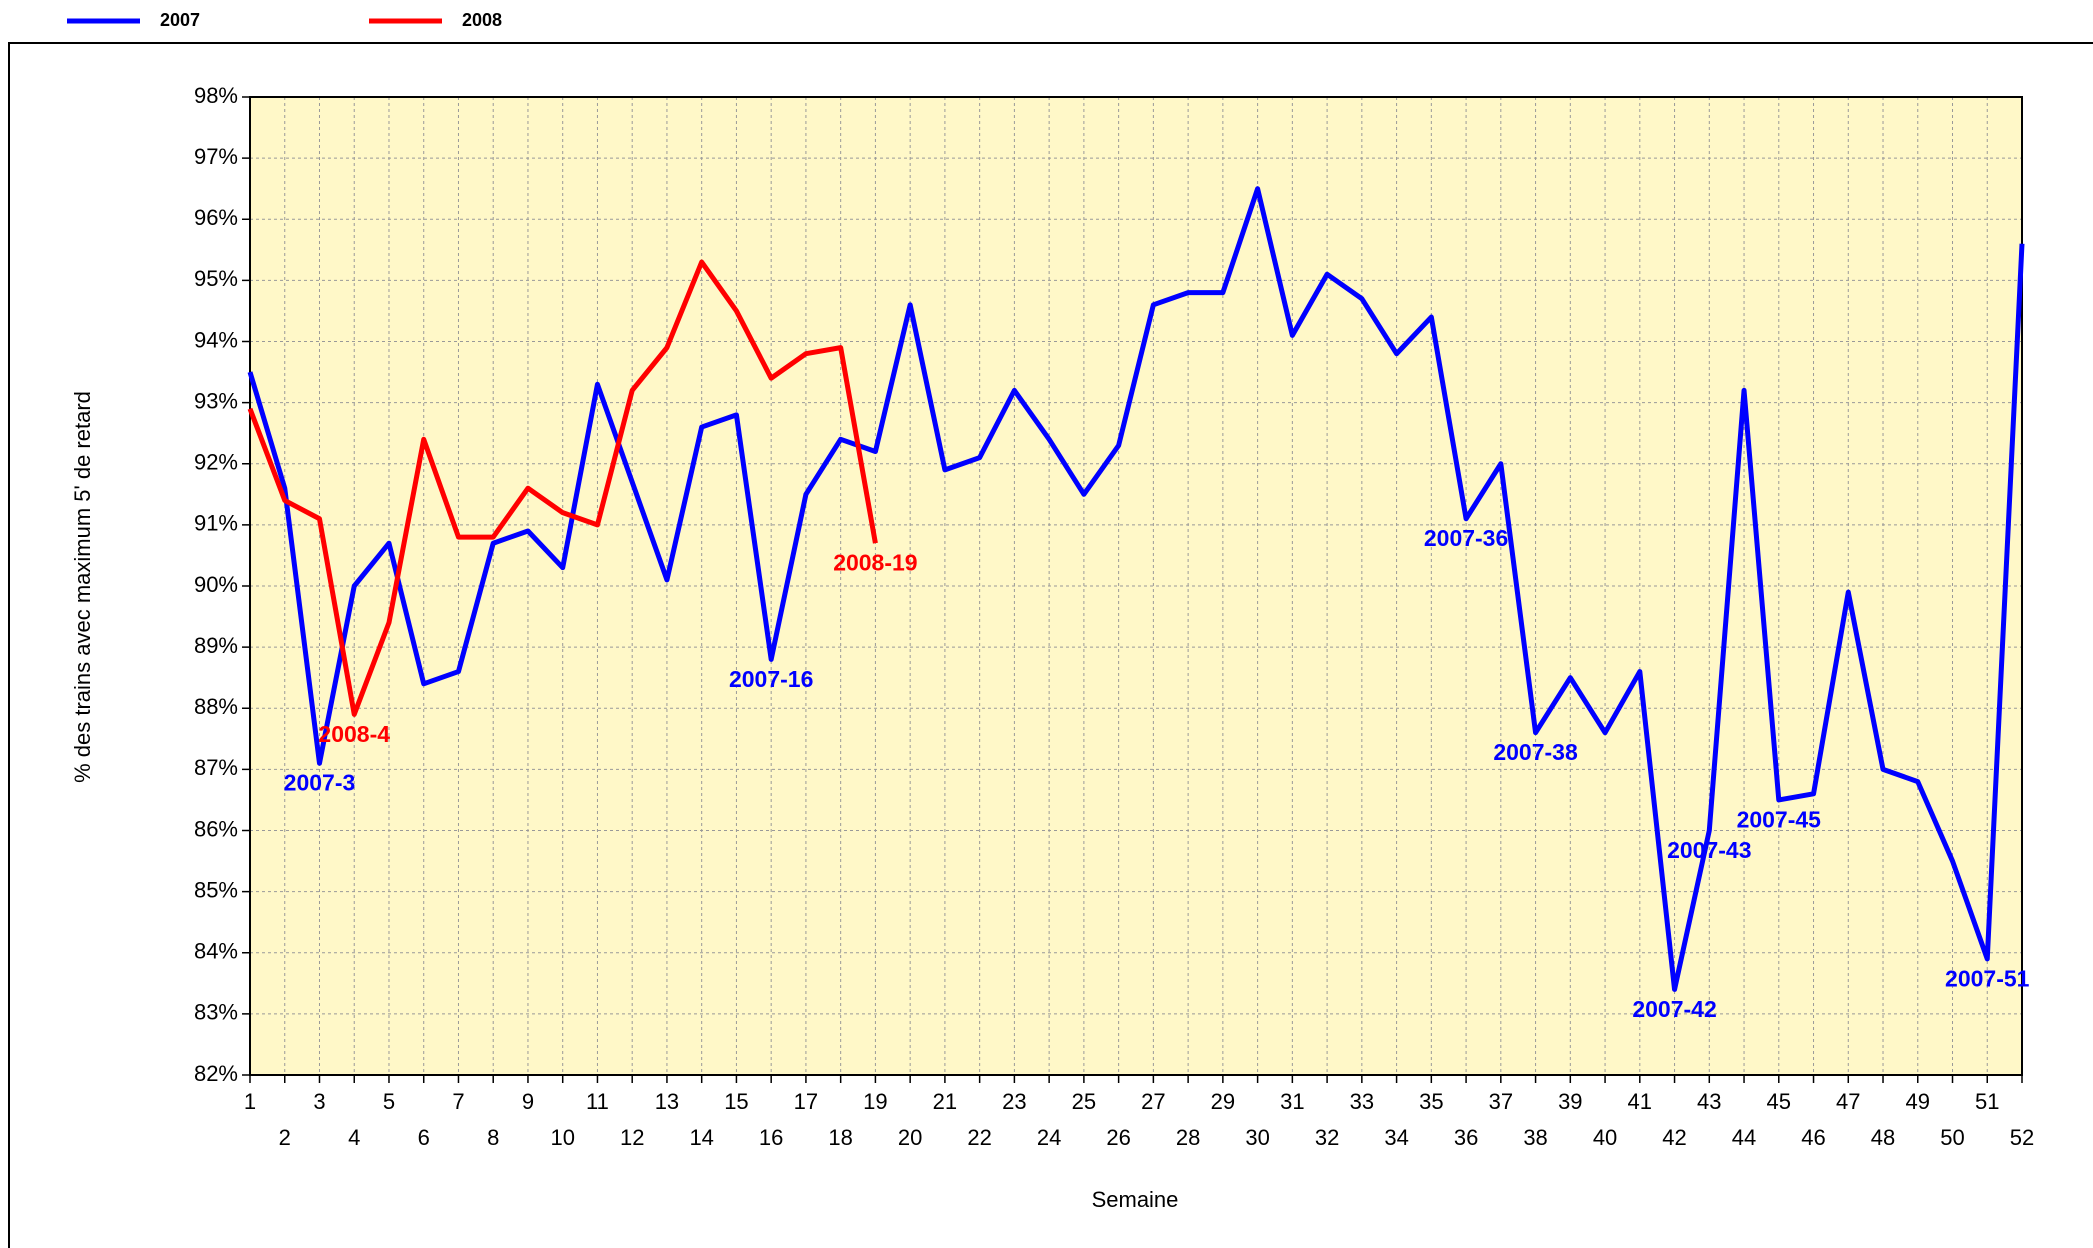 The width and height of the screenshot is (2093, 1248). I want to click on y-tick-label: 86%, so click(216, 828).